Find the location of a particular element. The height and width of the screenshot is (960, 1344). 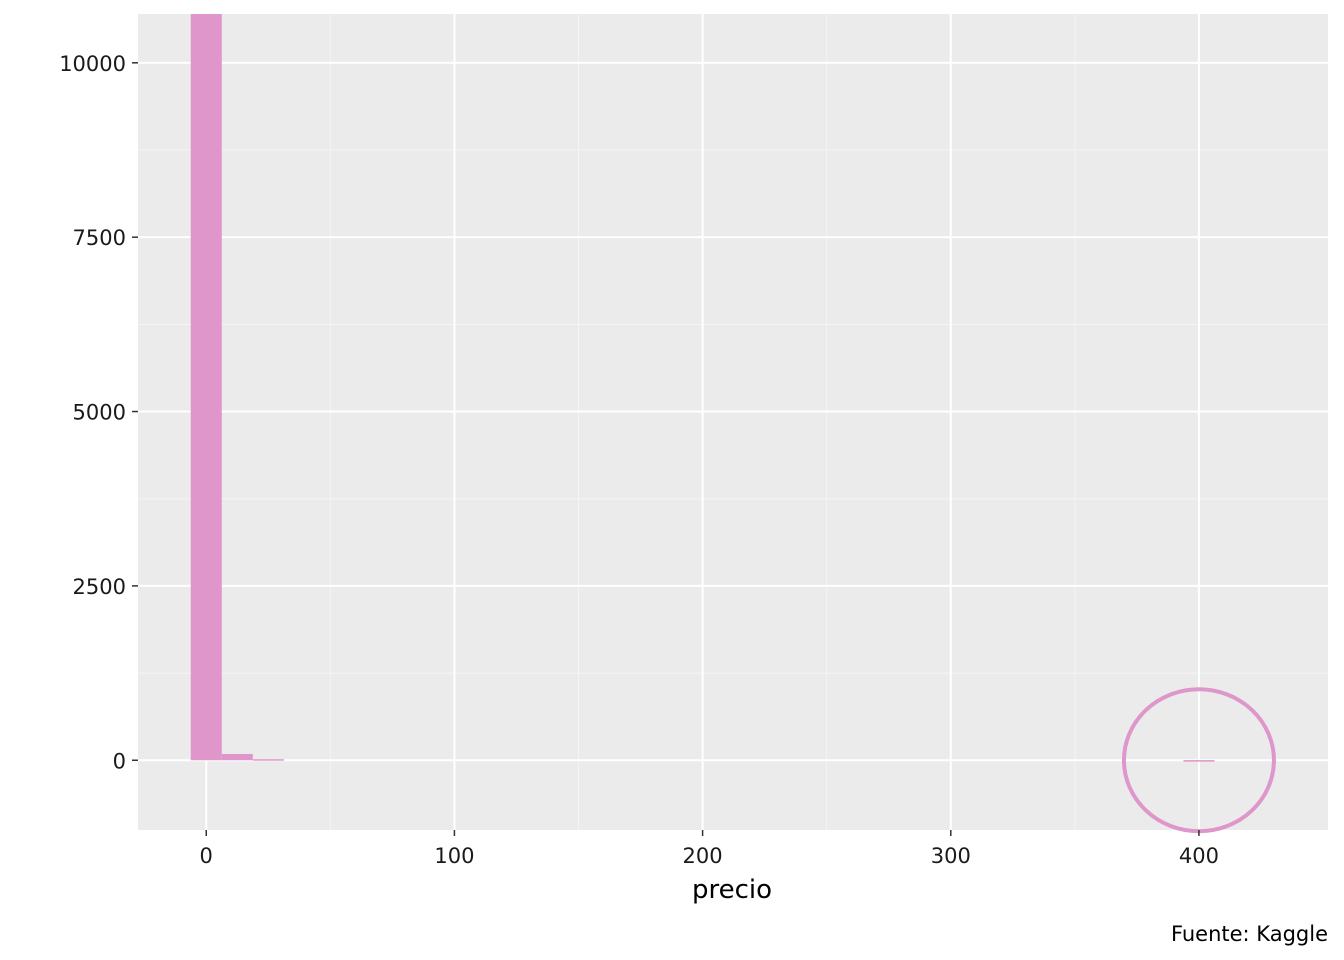

caption: Fuente: Kaggle is located at coordinates (1249, 934).